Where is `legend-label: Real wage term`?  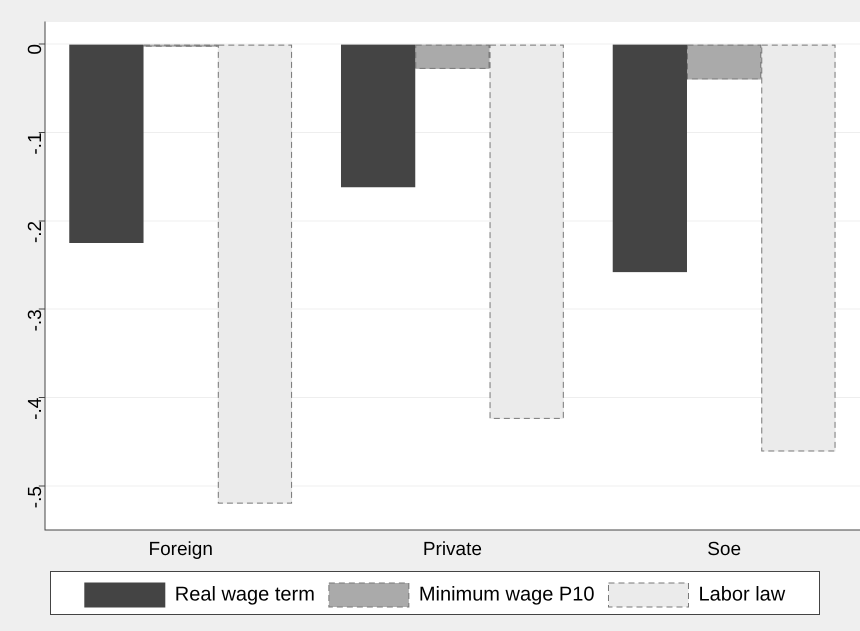 legend-label: Real wage term is located at coordinates (244, 595).